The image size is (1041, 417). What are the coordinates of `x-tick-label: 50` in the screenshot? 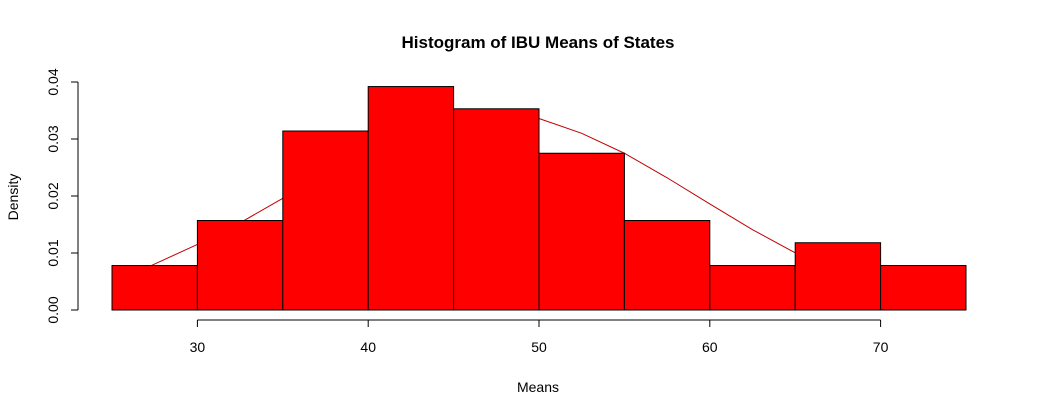 It's located at (539, 347).